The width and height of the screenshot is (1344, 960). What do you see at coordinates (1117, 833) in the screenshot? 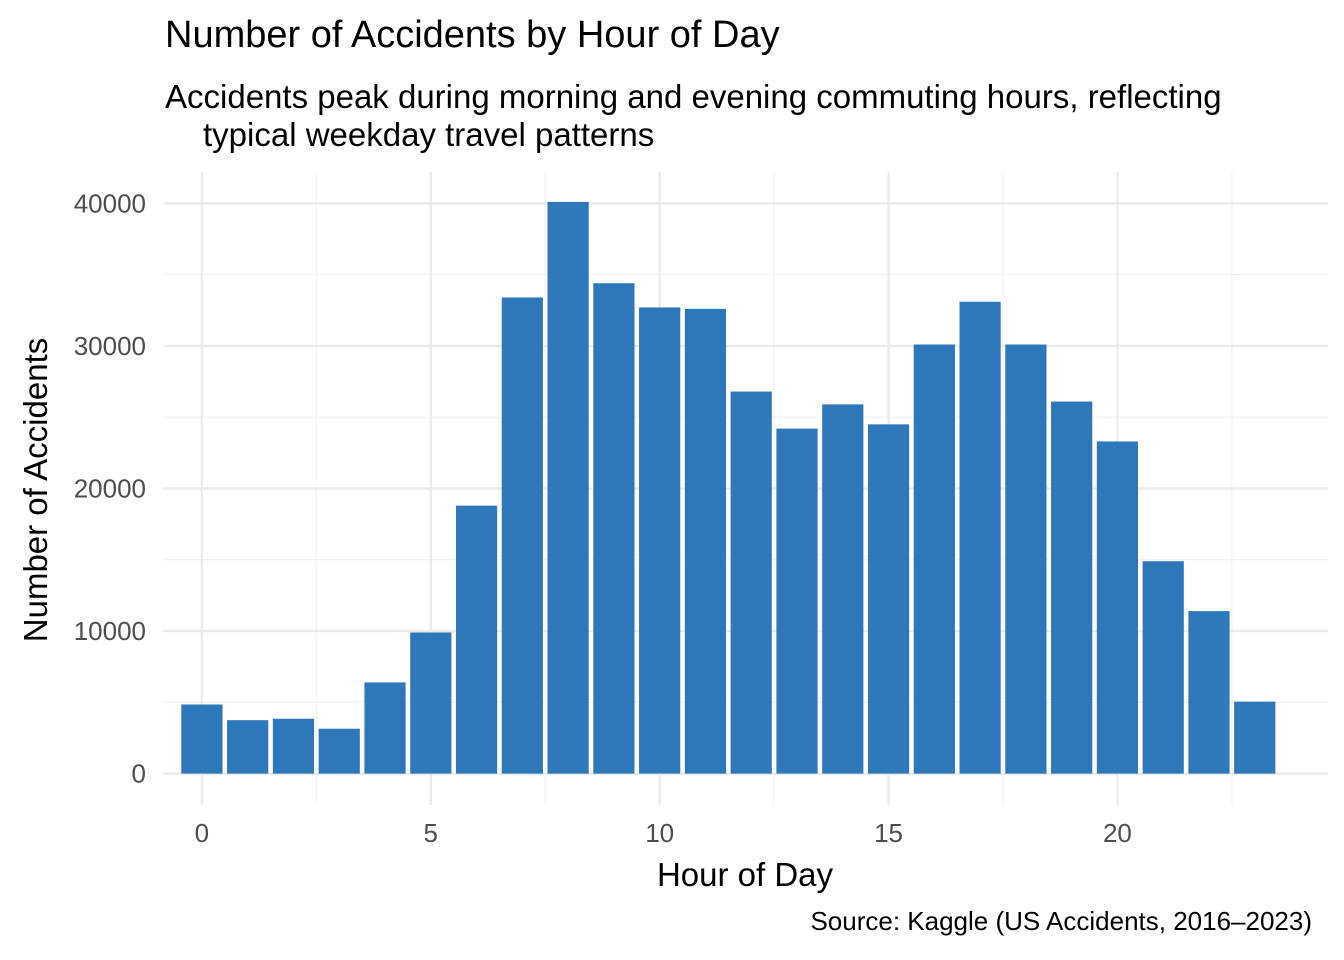
I see `x-tick-label: 20` at bounding box center [1117, 833].